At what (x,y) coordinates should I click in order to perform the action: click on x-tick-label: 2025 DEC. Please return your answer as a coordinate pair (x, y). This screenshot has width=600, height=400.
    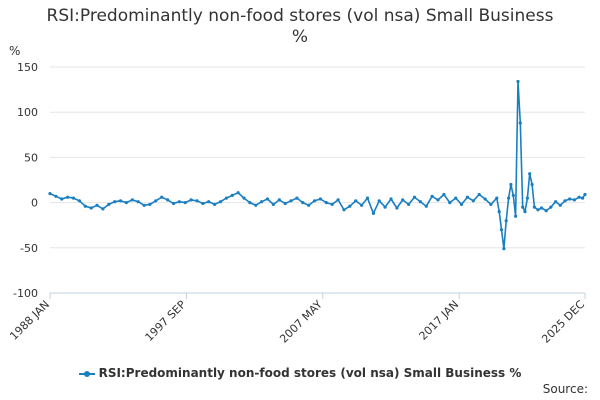
    Looking at the image, I should click on (563, 322).